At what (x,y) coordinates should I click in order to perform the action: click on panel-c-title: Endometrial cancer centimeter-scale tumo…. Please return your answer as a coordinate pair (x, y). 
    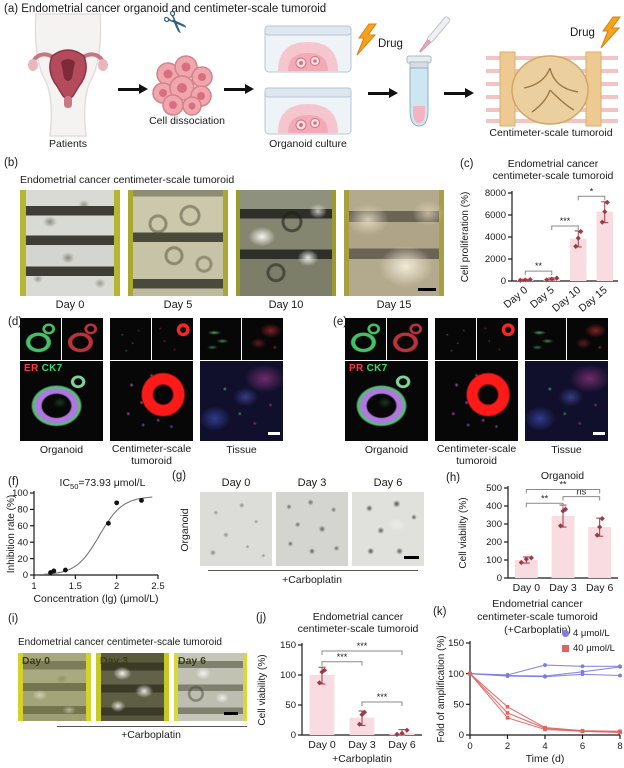
    Looking at the image, I should click on (553, 170).